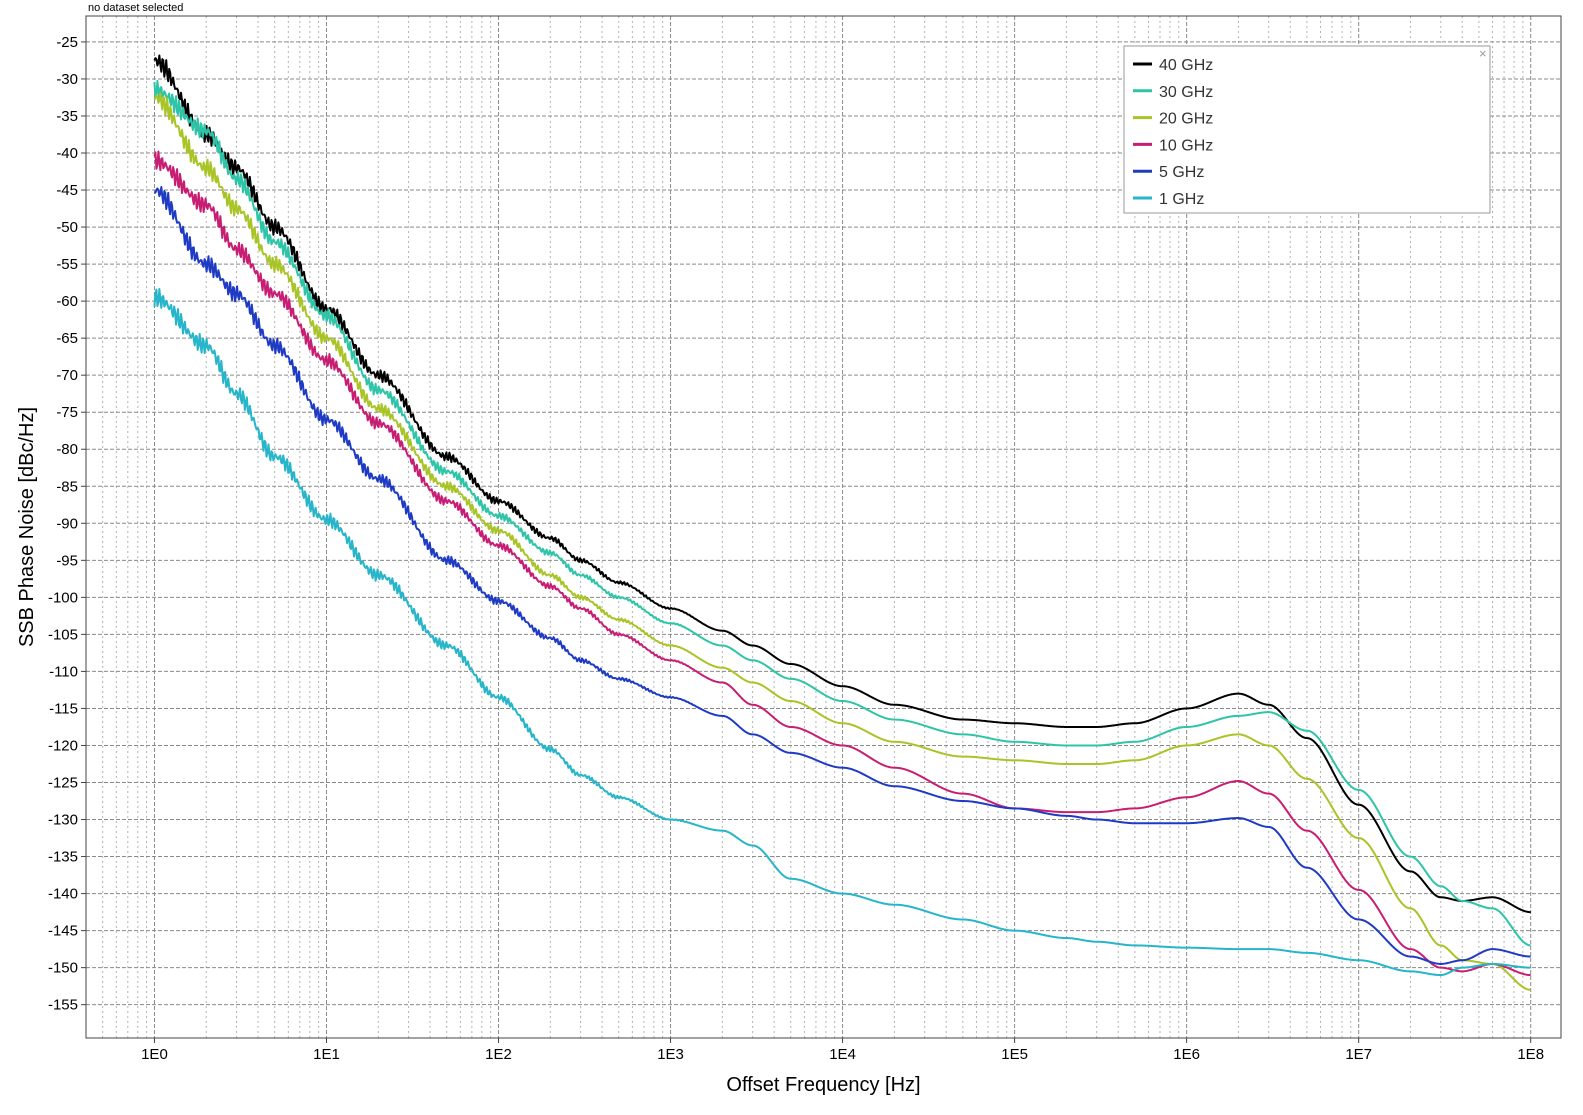 This screenshot has height=1115, width=1583. Describe the element at coordinates (1181, 199) in the screenshot. I see `legend-label: 1 GHz` at that location.